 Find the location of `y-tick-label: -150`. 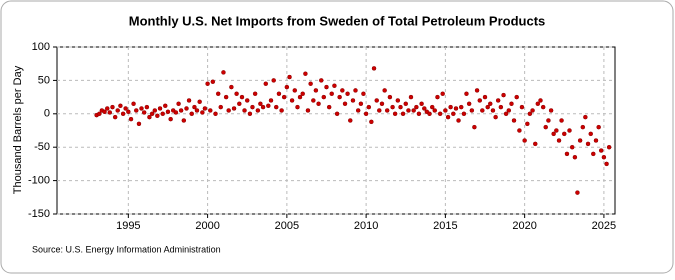

y-tick-label: -150 is located at coordinates (39, 214).